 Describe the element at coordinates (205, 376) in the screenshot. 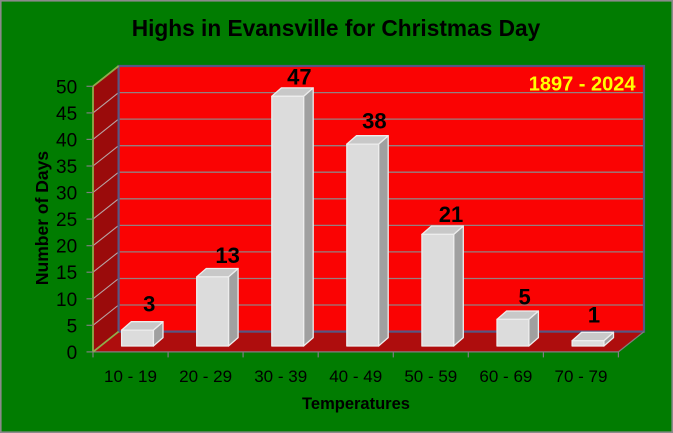

I see `svg-text: 20 - 29` at that location.